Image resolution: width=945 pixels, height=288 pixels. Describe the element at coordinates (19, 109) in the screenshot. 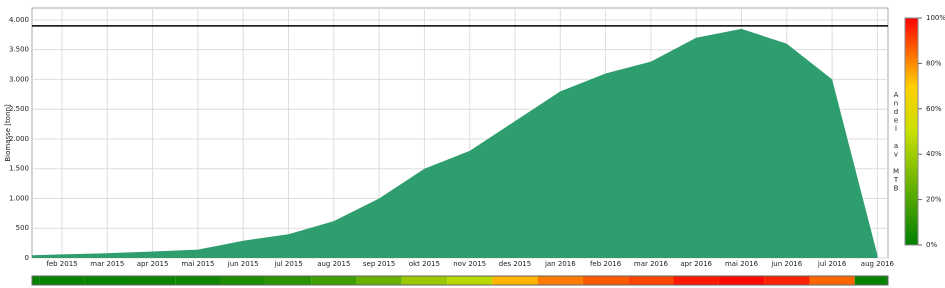

I see `y-tick-label: 2.500` at that location.